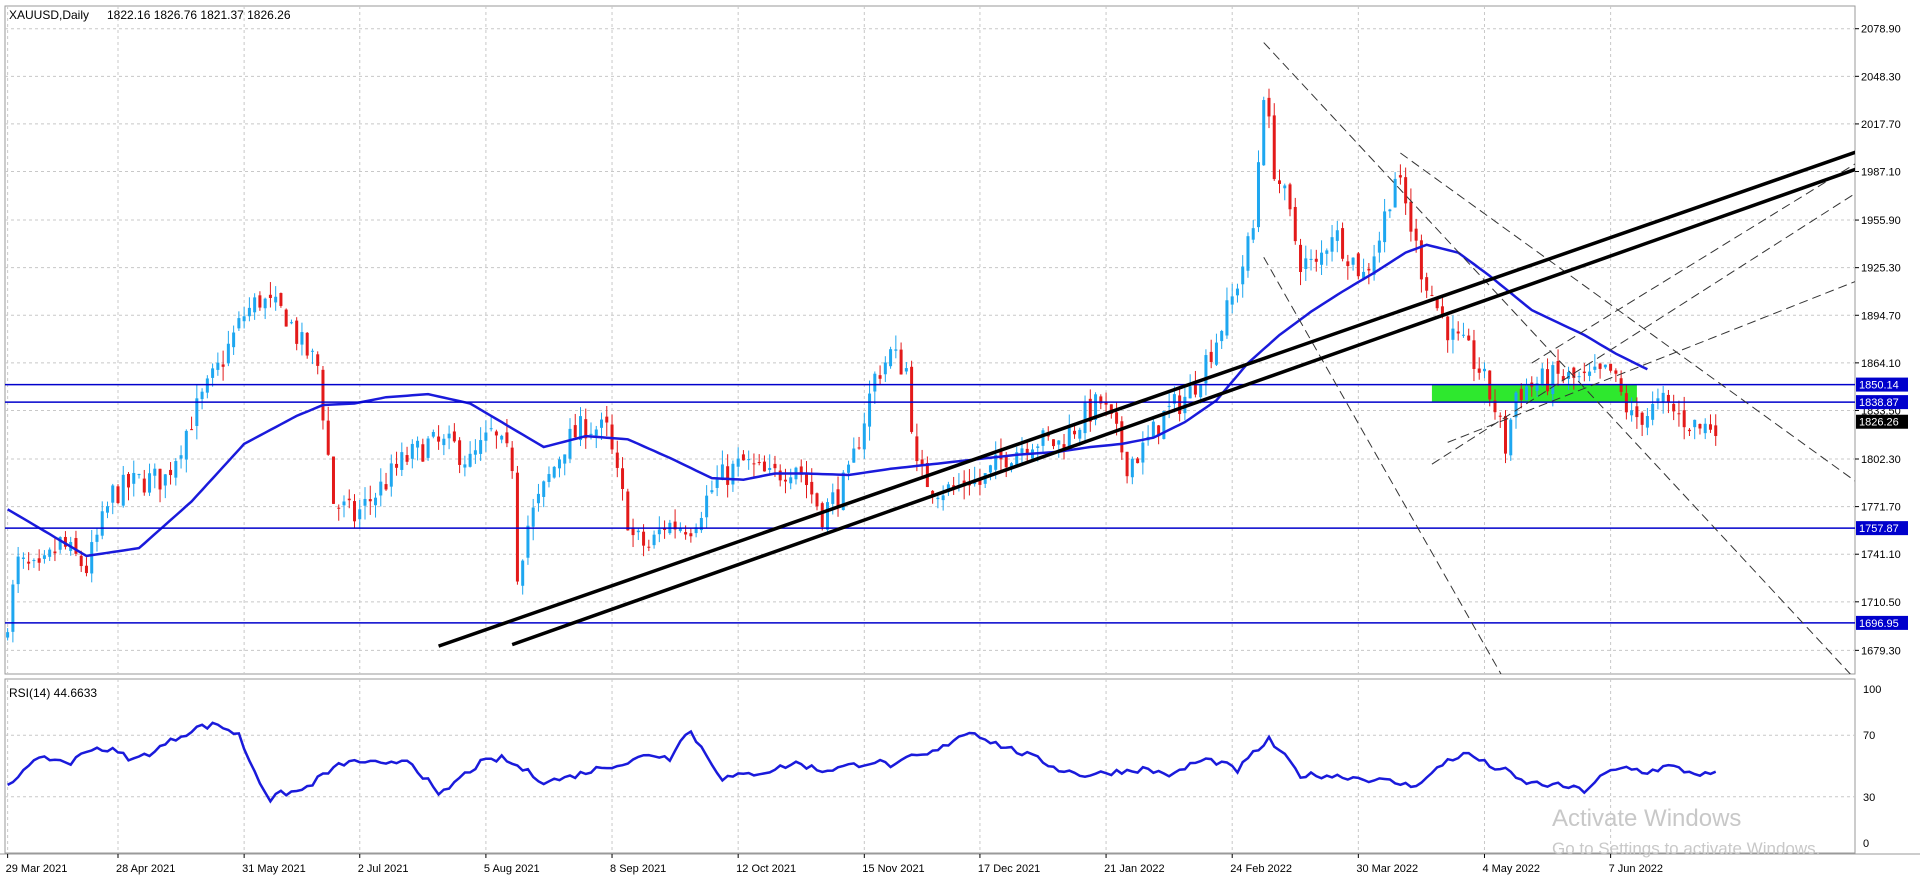  Describe the element at coordinates (1881, 603) in the screenshot. I see `price-tick-label: 1710.50` at that location.